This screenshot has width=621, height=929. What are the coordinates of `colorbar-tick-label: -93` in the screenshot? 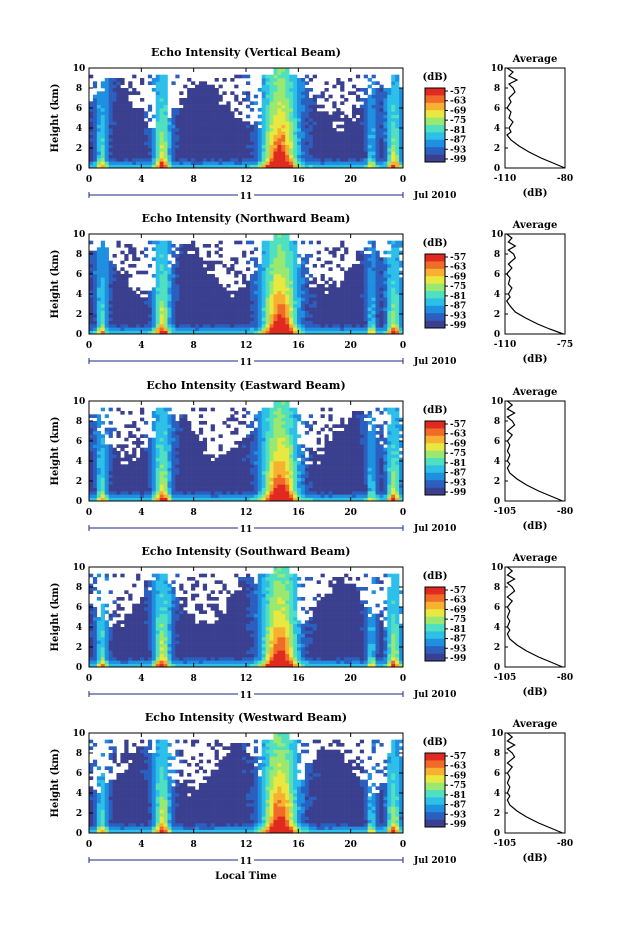 It's located at (458, 150).